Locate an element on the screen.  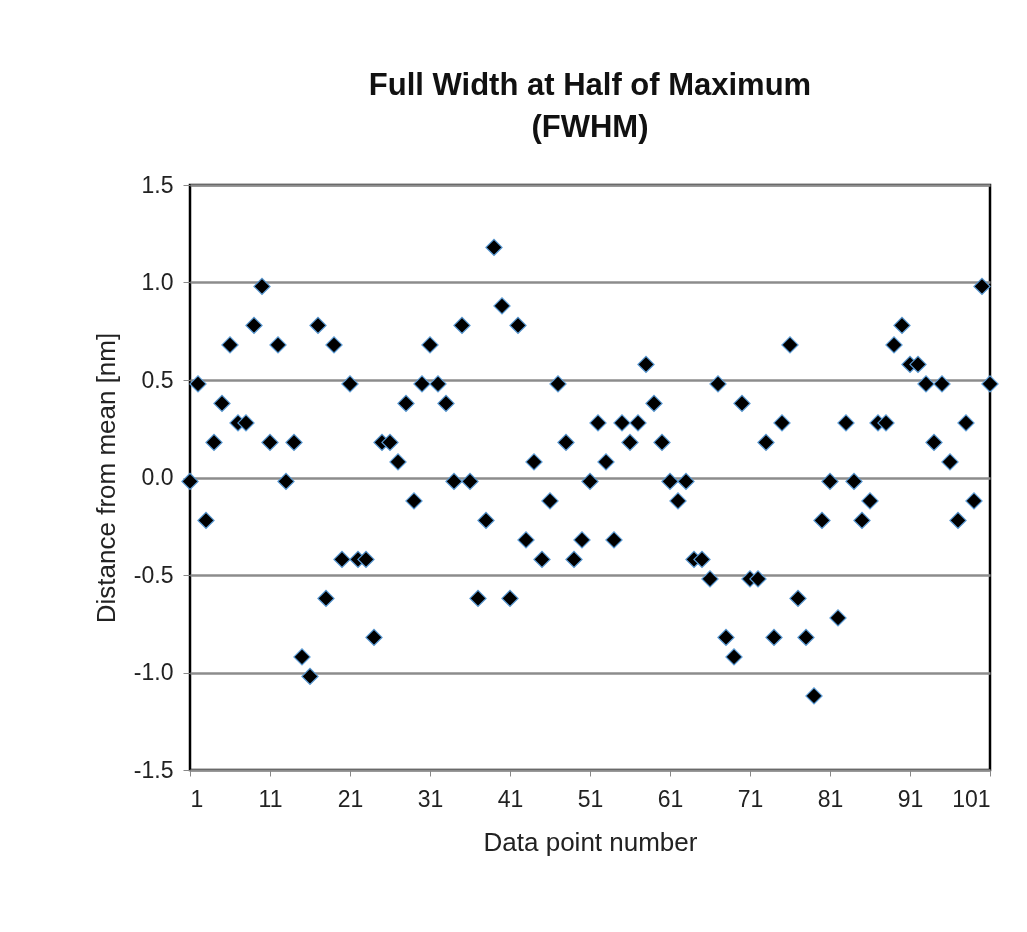
y-tick-label: -1.0 is located at coordinates (153, 672).